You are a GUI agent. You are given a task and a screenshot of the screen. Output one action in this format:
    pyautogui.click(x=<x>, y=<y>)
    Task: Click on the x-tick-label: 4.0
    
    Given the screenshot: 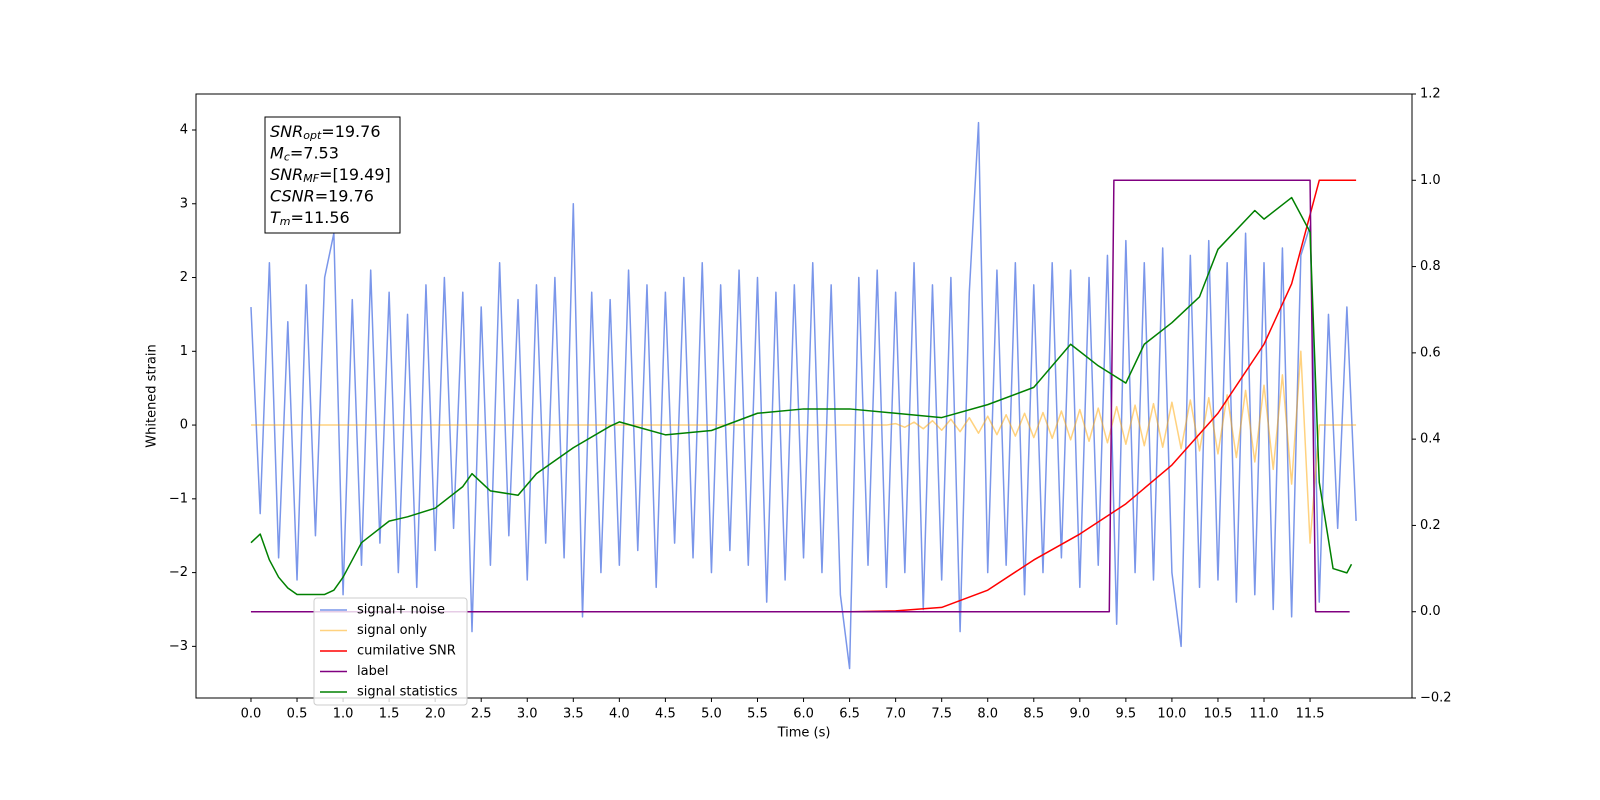 What is the action you would take?
    pyautogui.click(x=619, y=714)
    